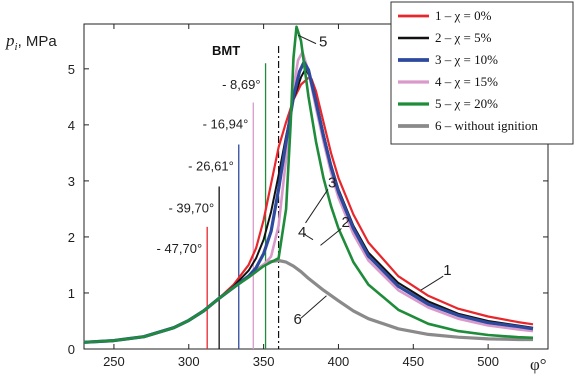  Describe the element at coordinates (345, 222) in the screenshot. I see `curve-label-2: 2` at that location.